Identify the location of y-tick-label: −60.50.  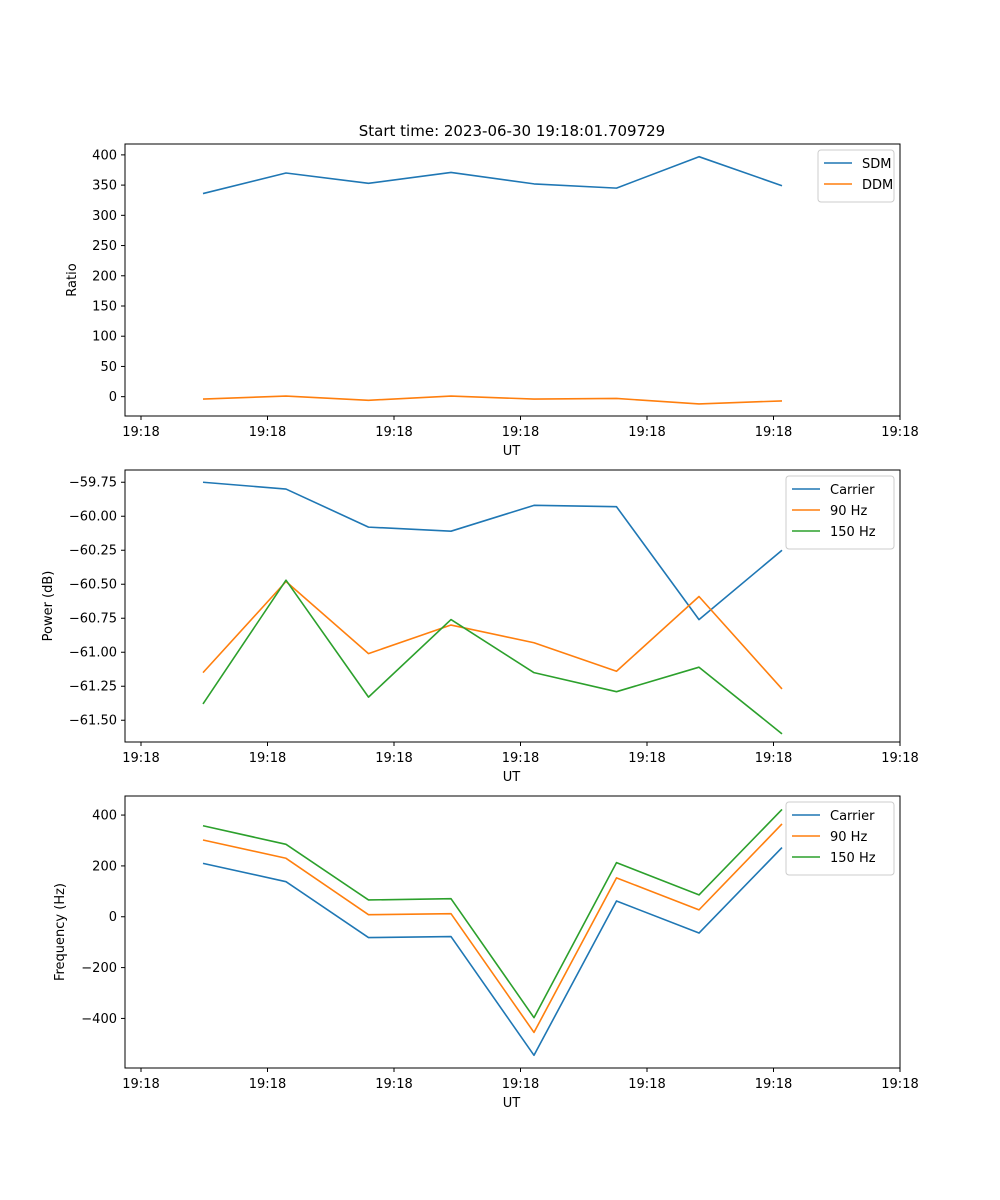
(93, 585).